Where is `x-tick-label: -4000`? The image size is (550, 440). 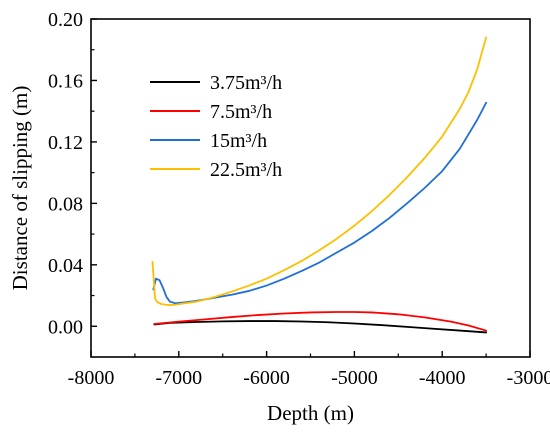
x-tick-label: -4000 is located at coordinates (442, 378).